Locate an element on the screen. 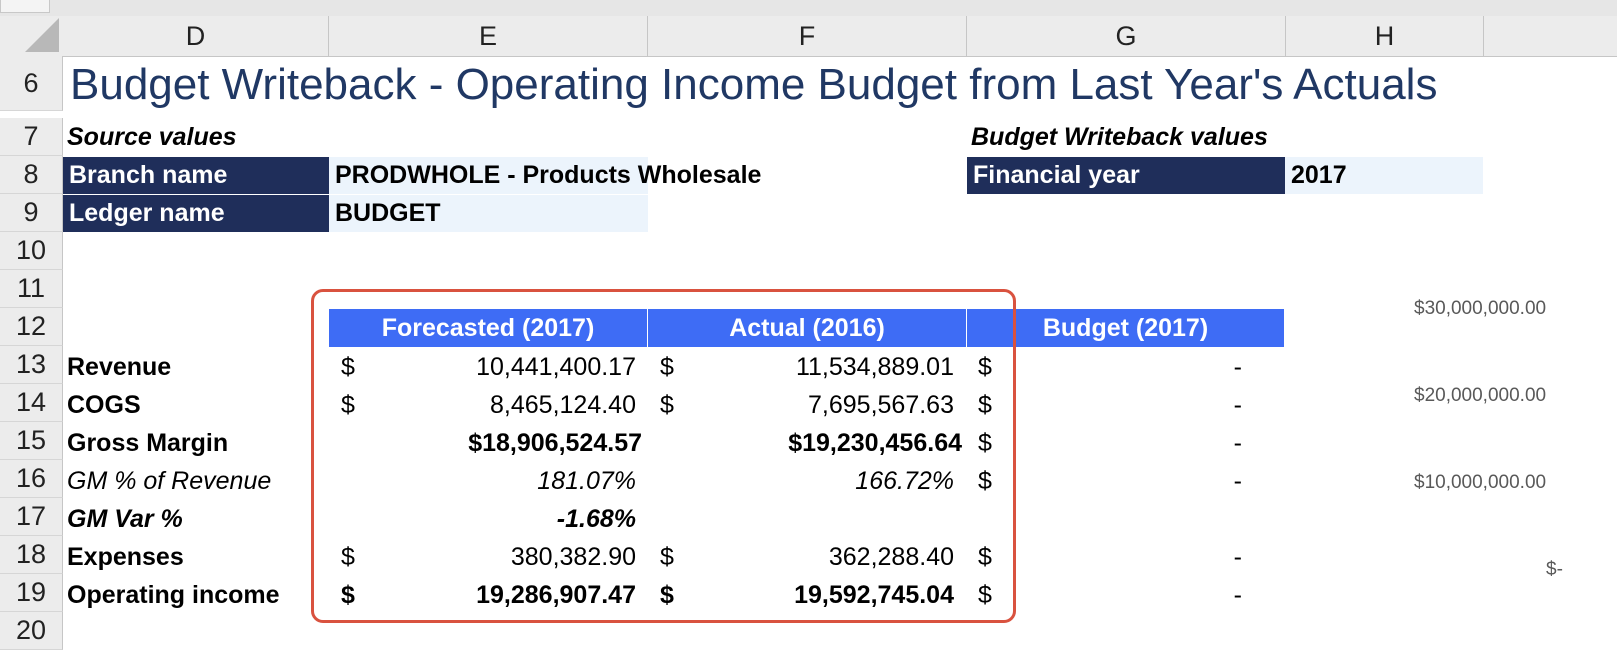 Image resolution: width=1617 pixels, height=654 pixels. row-header-15: 15 is located at coordinates (31, 441).